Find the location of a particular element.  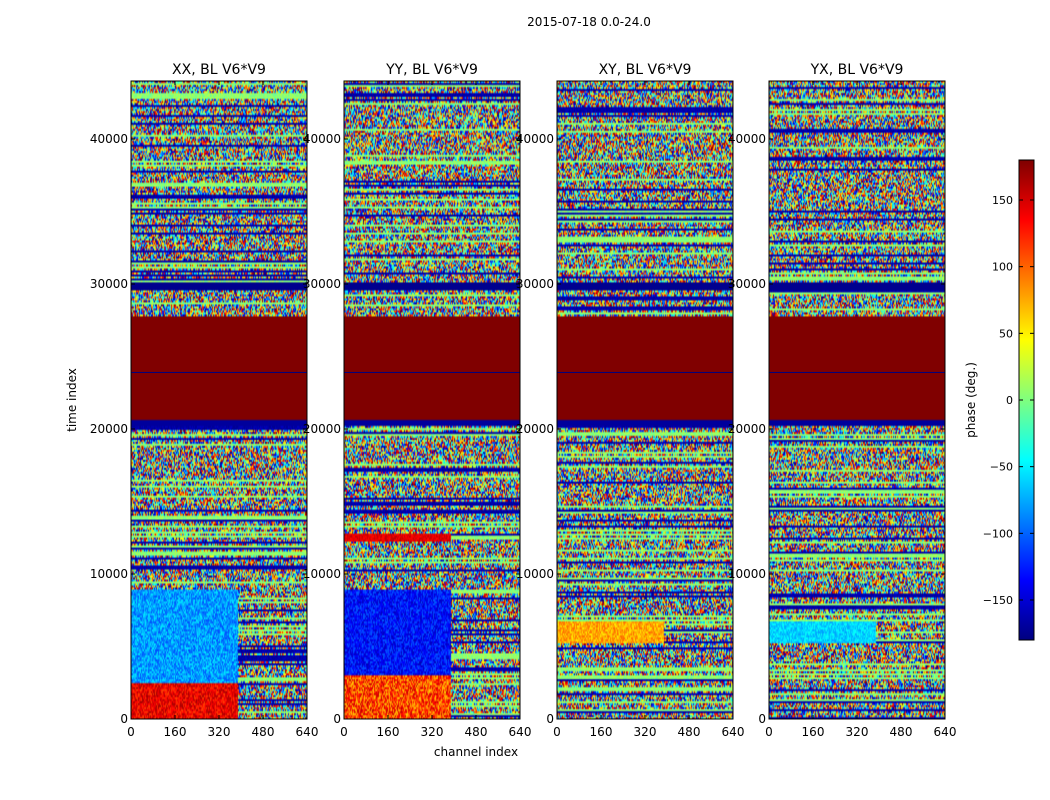

colorbar-ticks: −150 −100 −50 0 50 100 150 is located at coordinates (1008, 400).